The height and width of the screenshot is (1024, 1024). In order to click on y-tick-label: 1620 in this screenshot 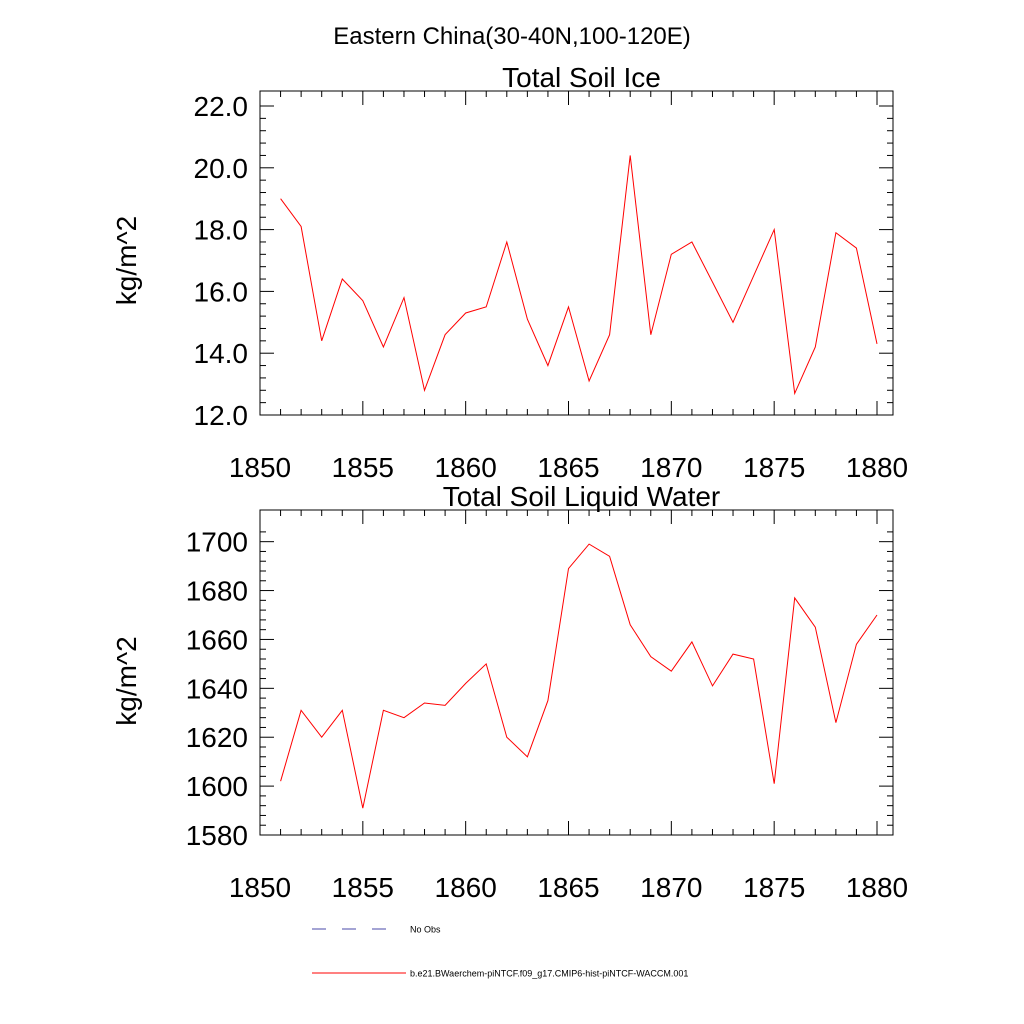, I will do `click(217, 737)`.